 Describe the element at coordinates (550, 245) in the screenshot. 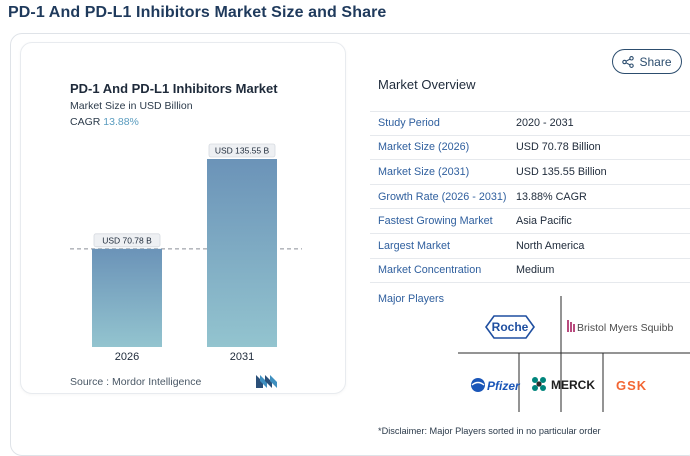

I see `overview-row-value: North America` at that location.